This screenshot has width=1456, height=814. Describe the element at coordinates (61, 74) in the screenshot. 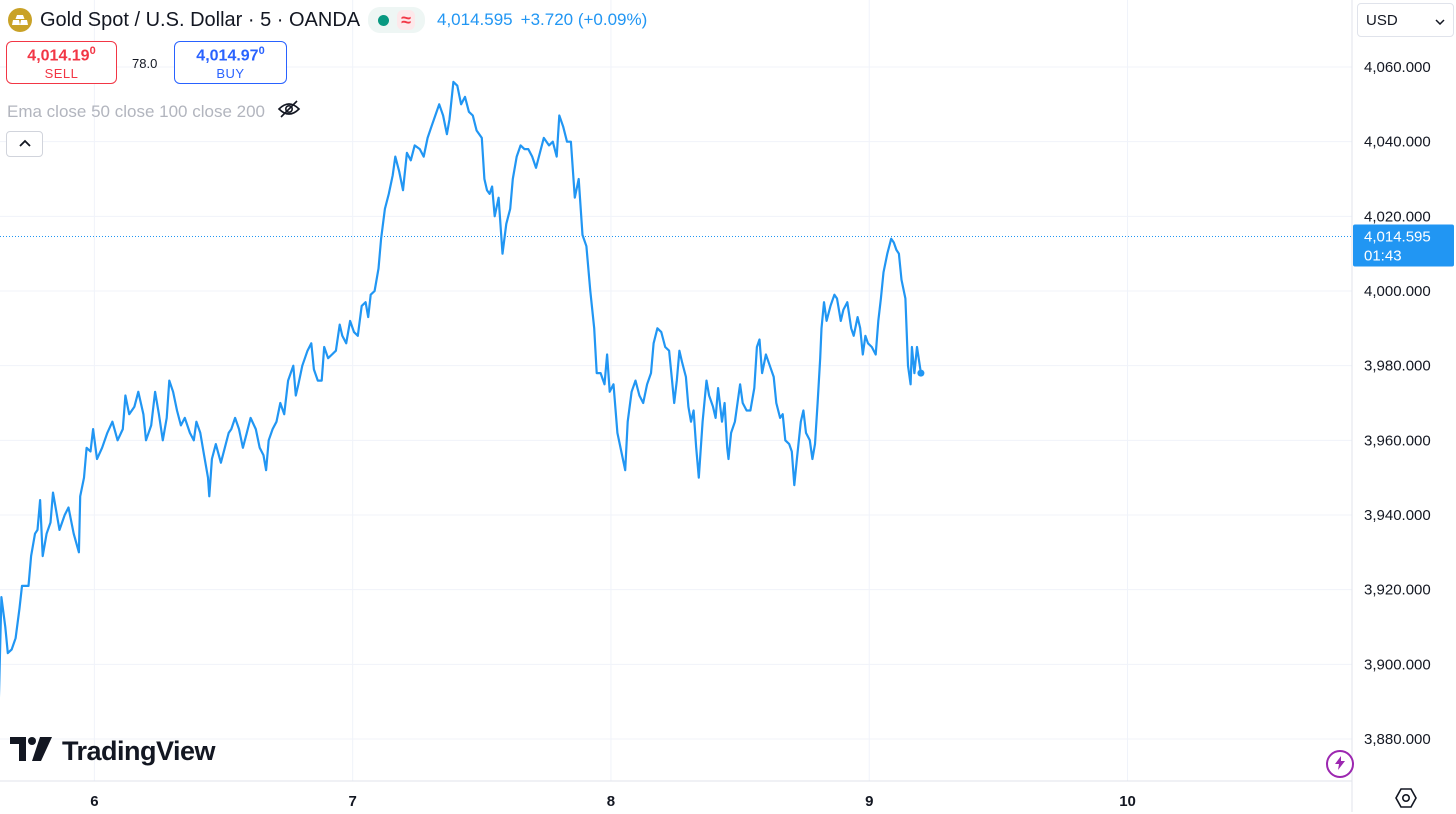

I see `sell-label: SELL` at that location.